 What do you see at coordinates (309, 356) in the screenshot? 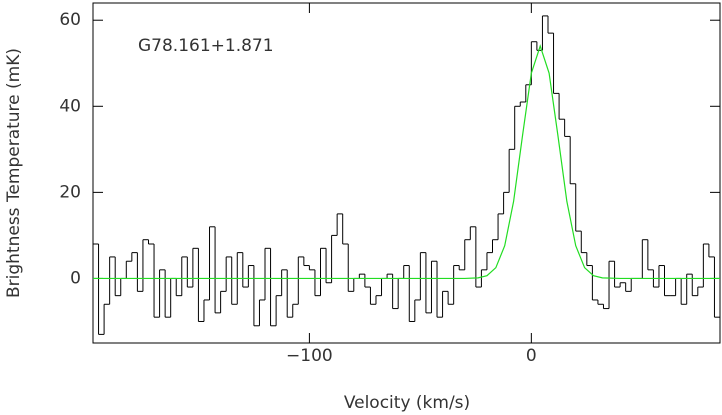
I see `x-tick-label: −100` at bounding box center [309, 356].